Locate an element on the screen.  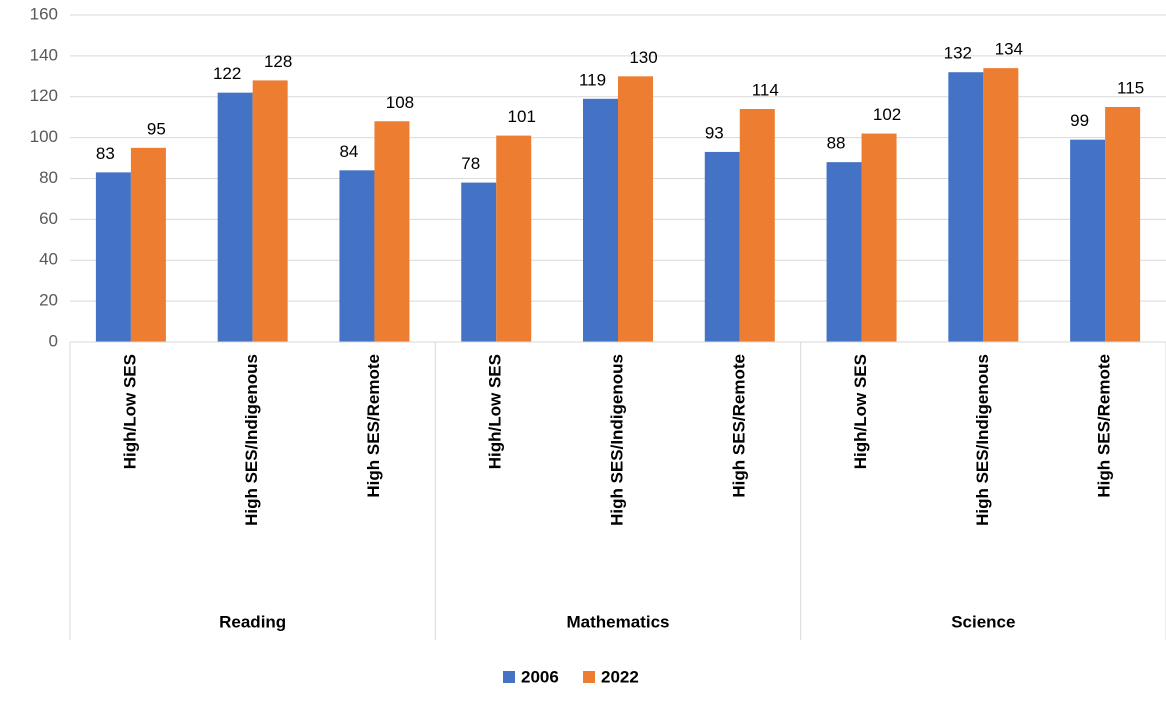
y-tick-label: 0 is located at coordinates (53, 340).